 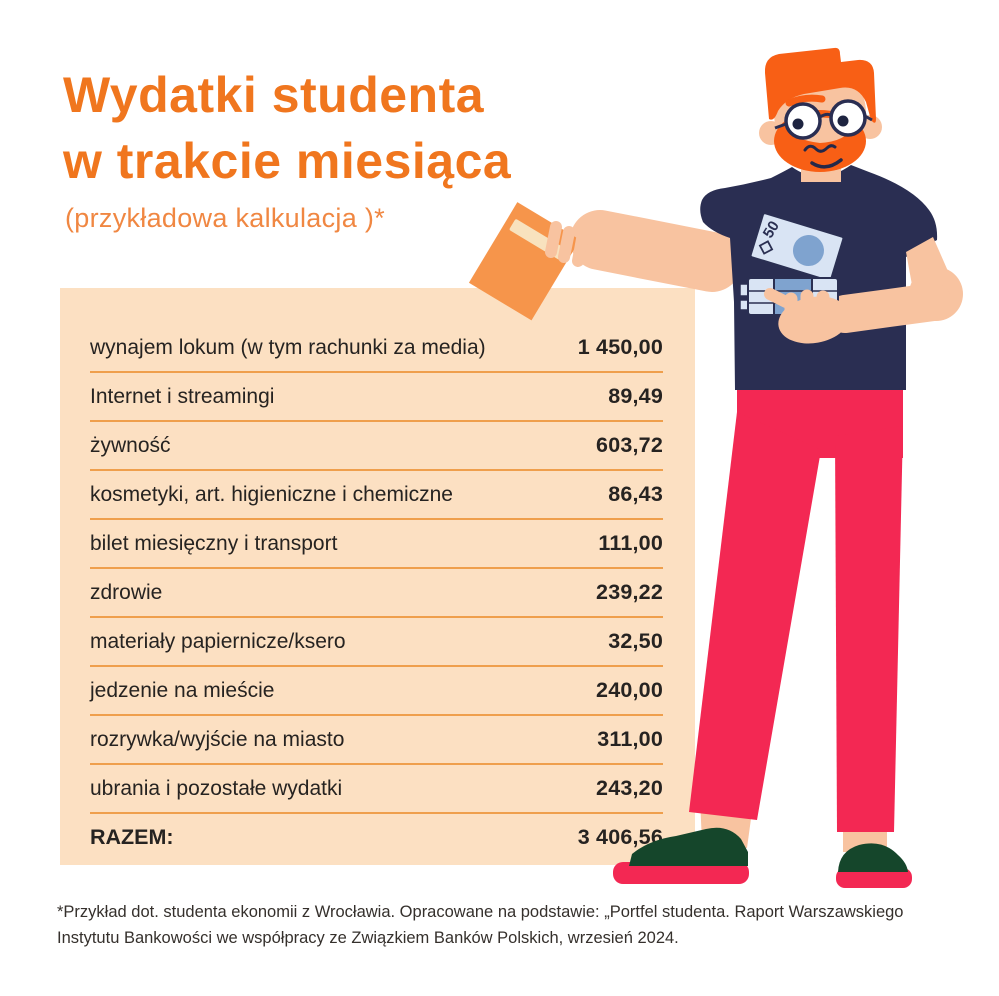 I want to click on expense-label: wynajem lokum (w tym rachunki za media), so click(x=288, y=347).